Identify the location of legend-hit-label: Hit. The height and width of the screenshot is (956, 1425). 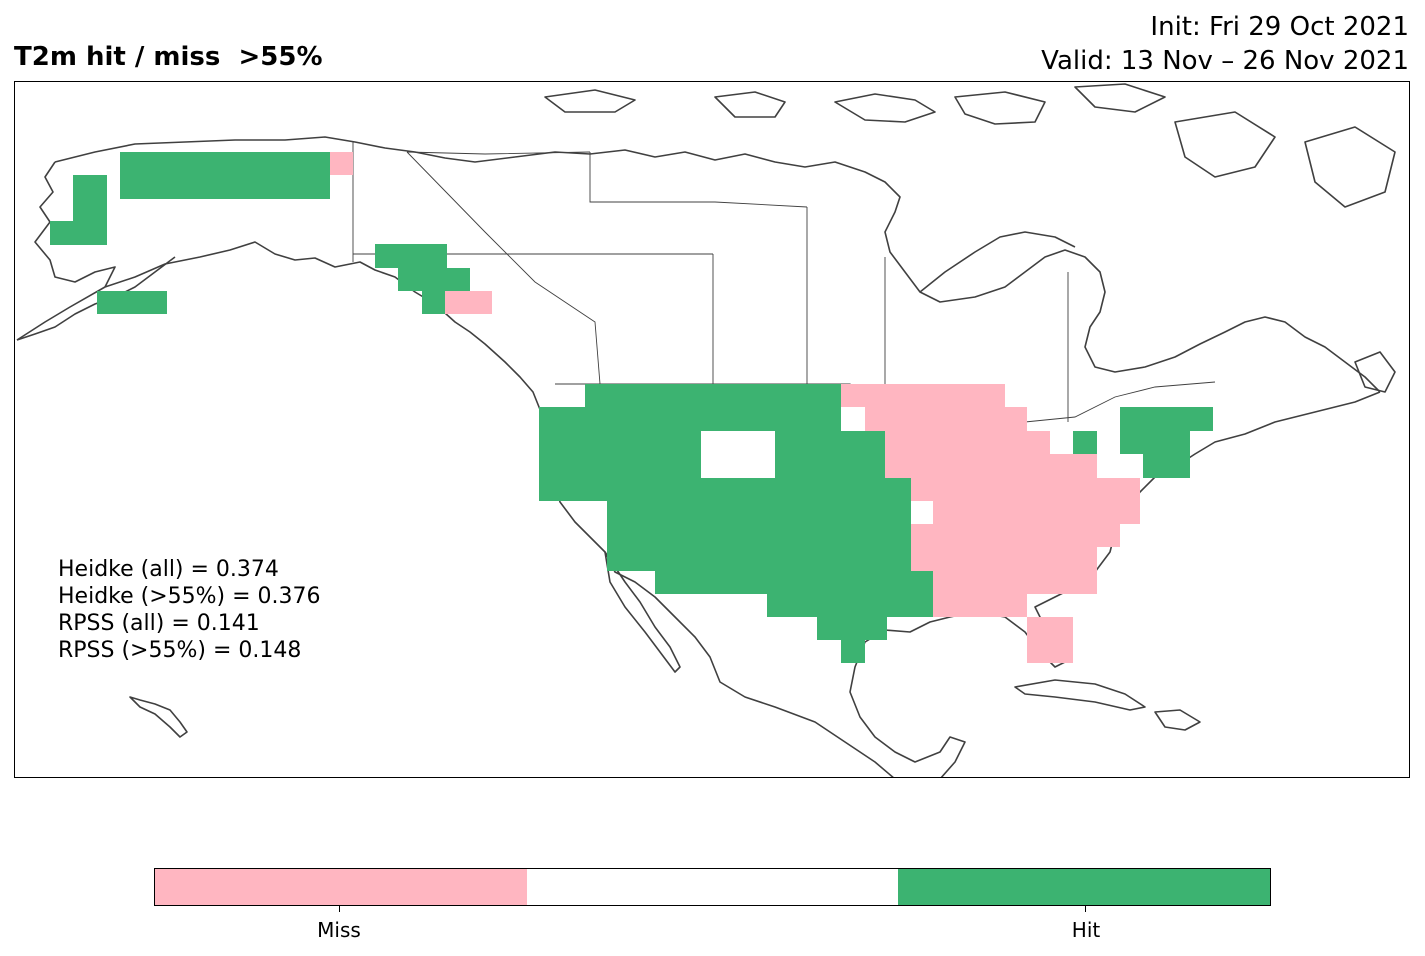
(1086, 930).